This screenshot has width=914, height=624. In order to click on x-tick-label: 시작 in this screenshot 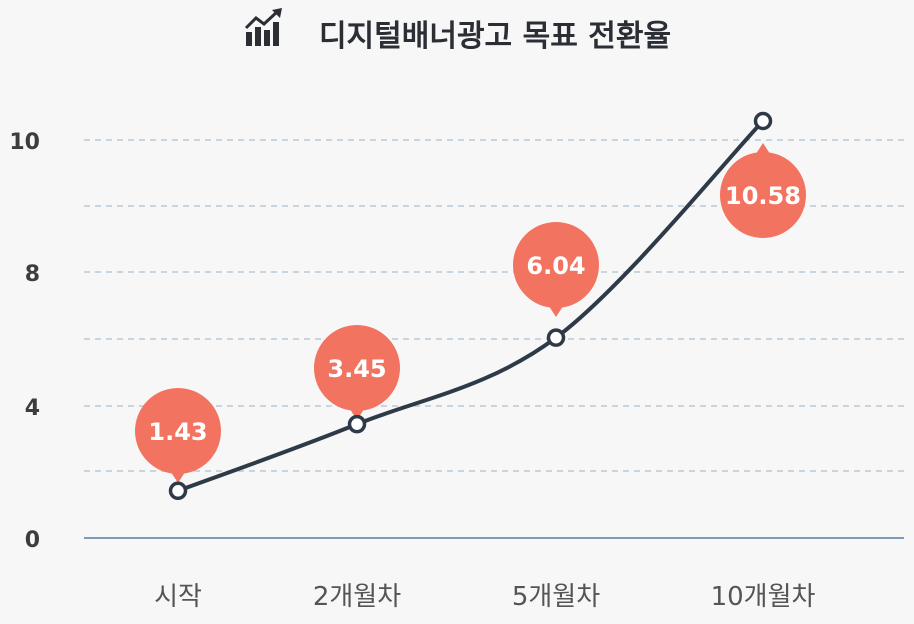, I will do `click(178, 597)`.